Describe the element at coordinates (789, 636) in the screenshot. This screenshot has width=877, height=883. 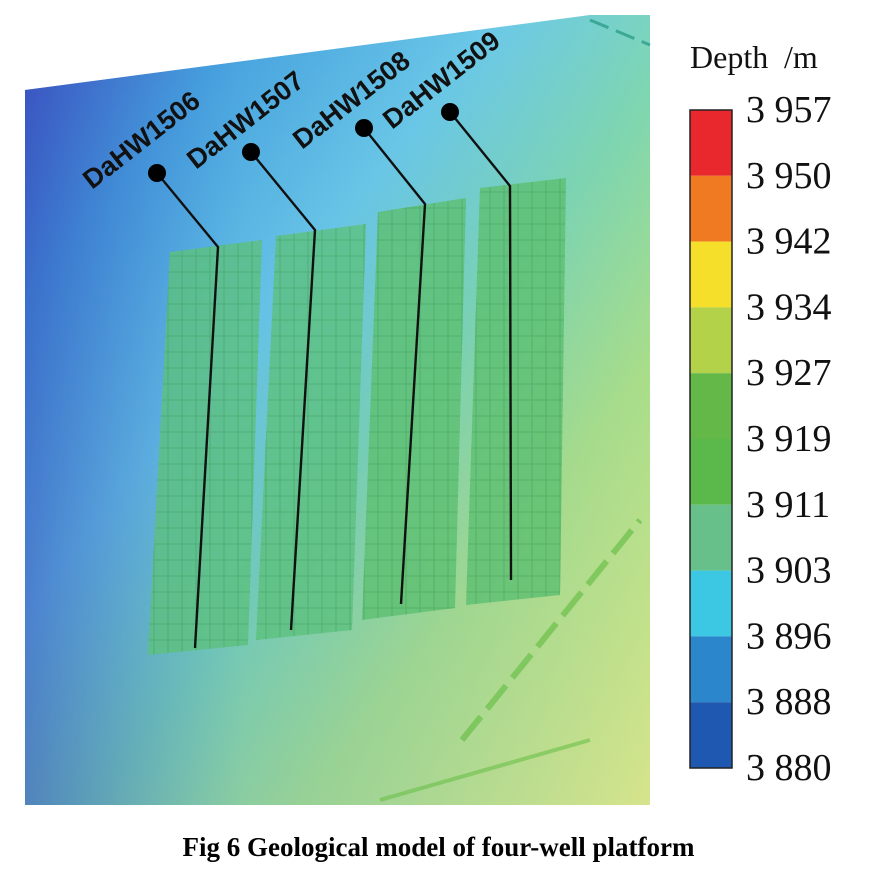
I see `legend-tick-label: 3 896` at that location.